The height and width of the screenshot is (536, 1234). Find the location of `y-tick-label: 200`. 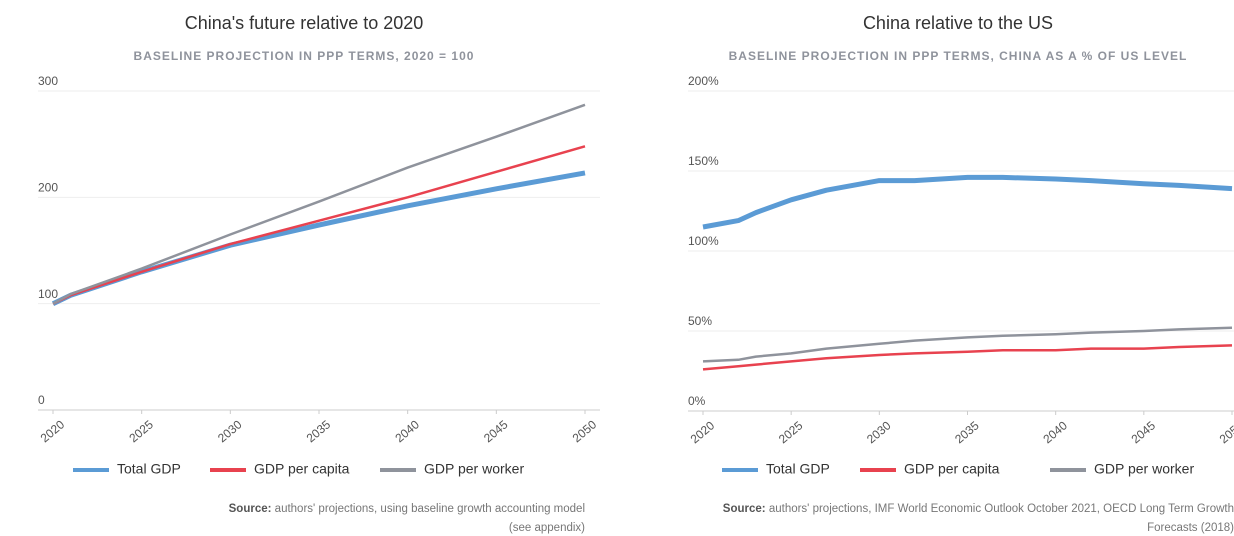

y-tick-label: 200 is located at coordinates (48, 188).